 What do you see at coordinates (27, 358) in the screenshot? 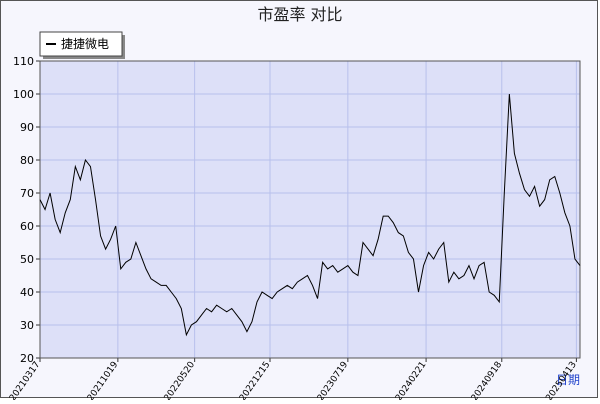
I see `y-tick-label: 20` at bounding box center [27, 358].